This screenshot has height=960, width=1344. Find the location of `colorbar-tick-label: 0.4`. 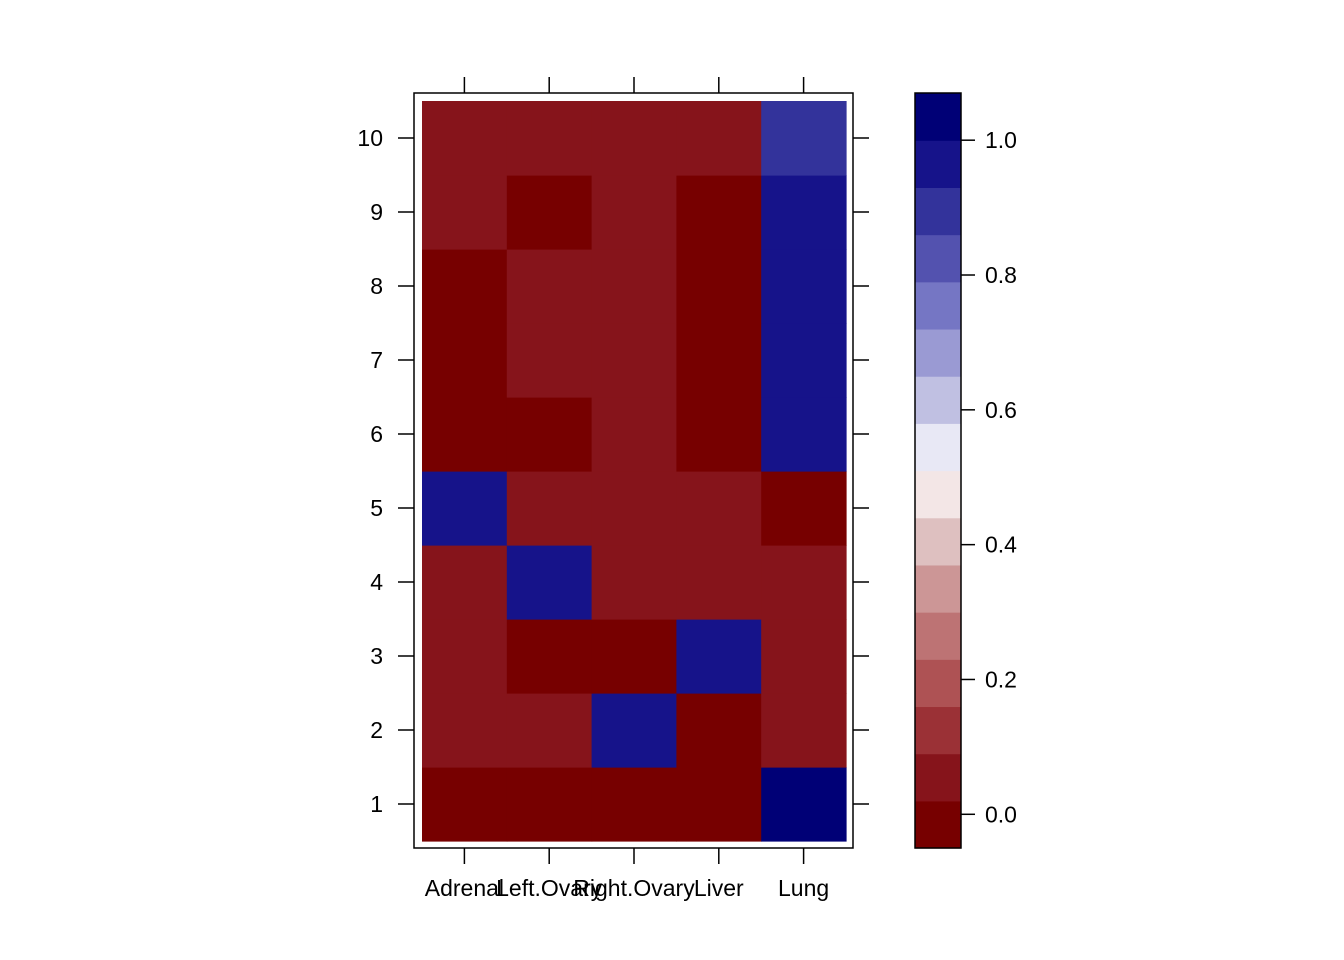

colorbar-tick-label: 0.4 is located at coordinates (1001, 545).